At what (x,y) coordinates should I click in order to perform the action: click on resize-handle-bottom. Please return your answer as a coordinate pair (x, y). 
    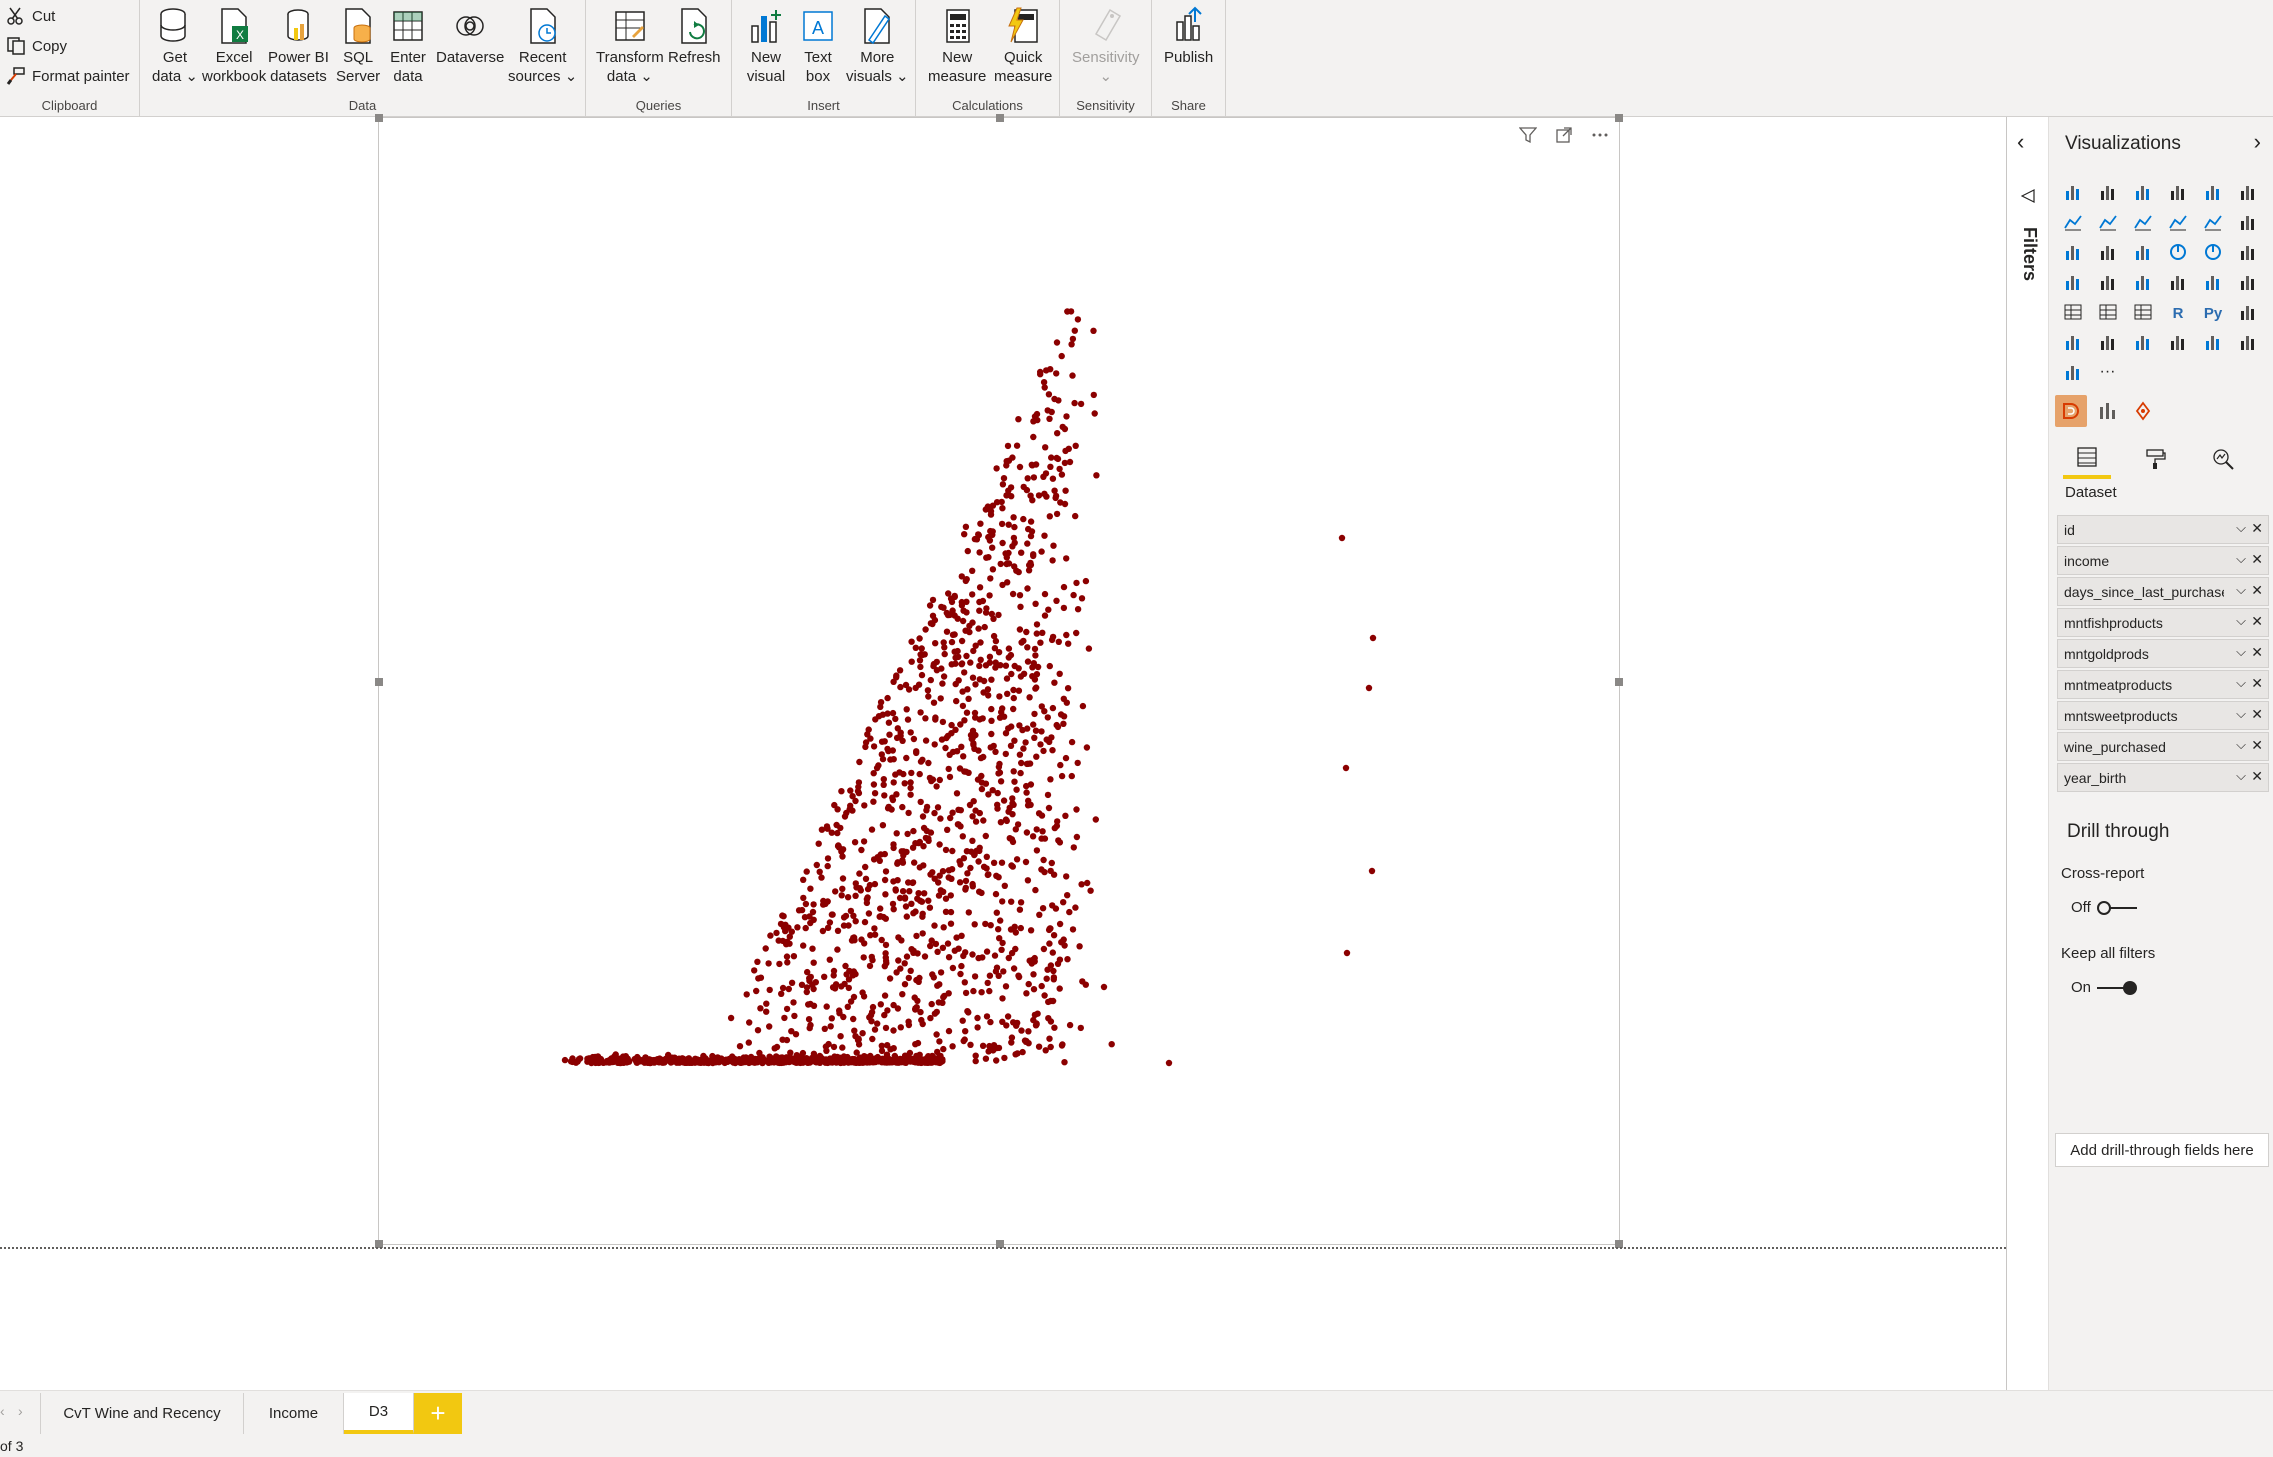
    Looking at the image, I should click on (1000, 1244).